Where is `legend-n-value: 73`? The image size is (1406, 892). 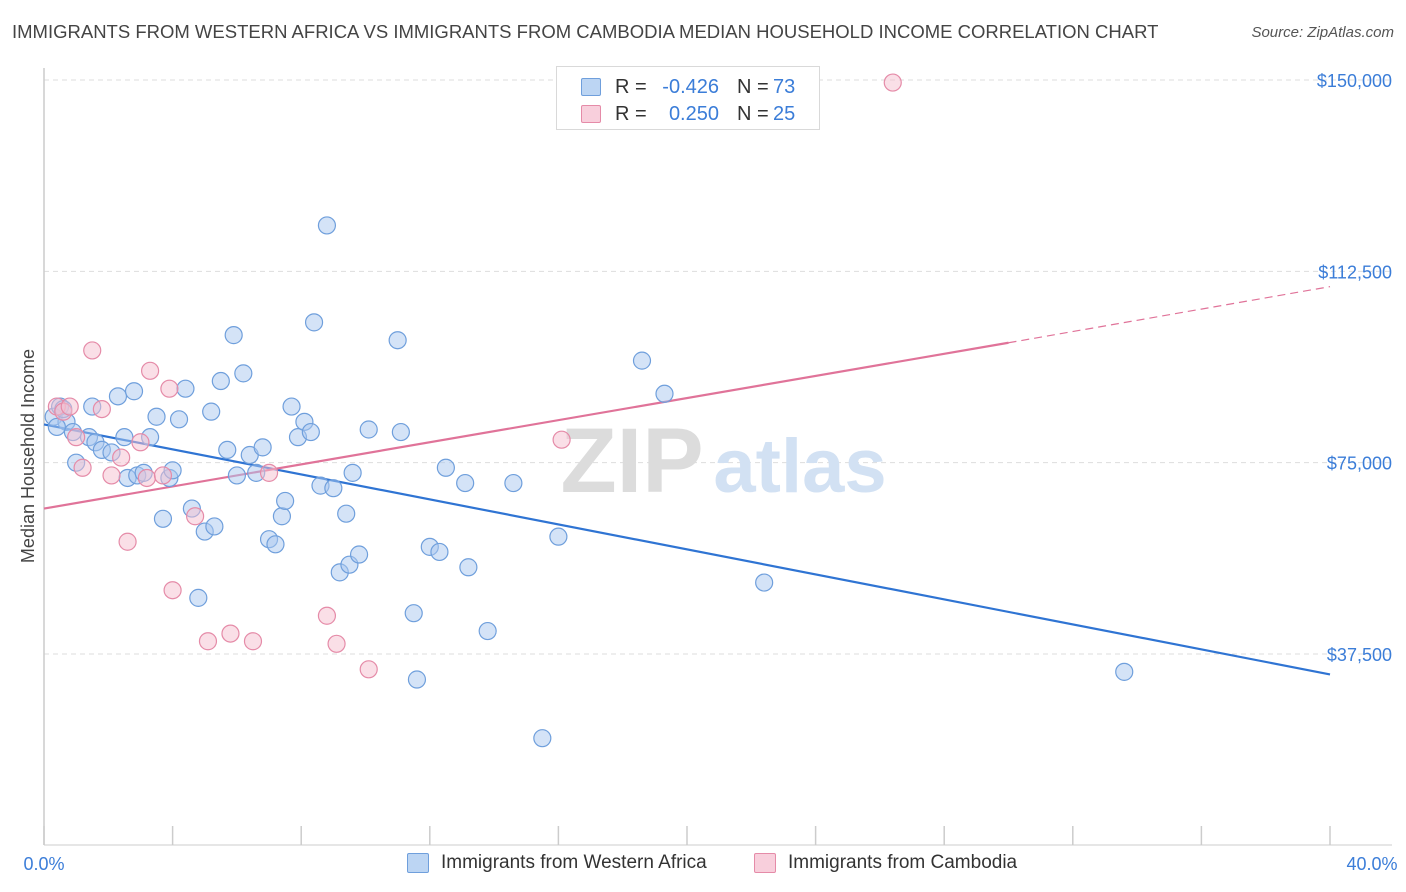 legend-n-value: 73 is located at coordinates (784, 86).